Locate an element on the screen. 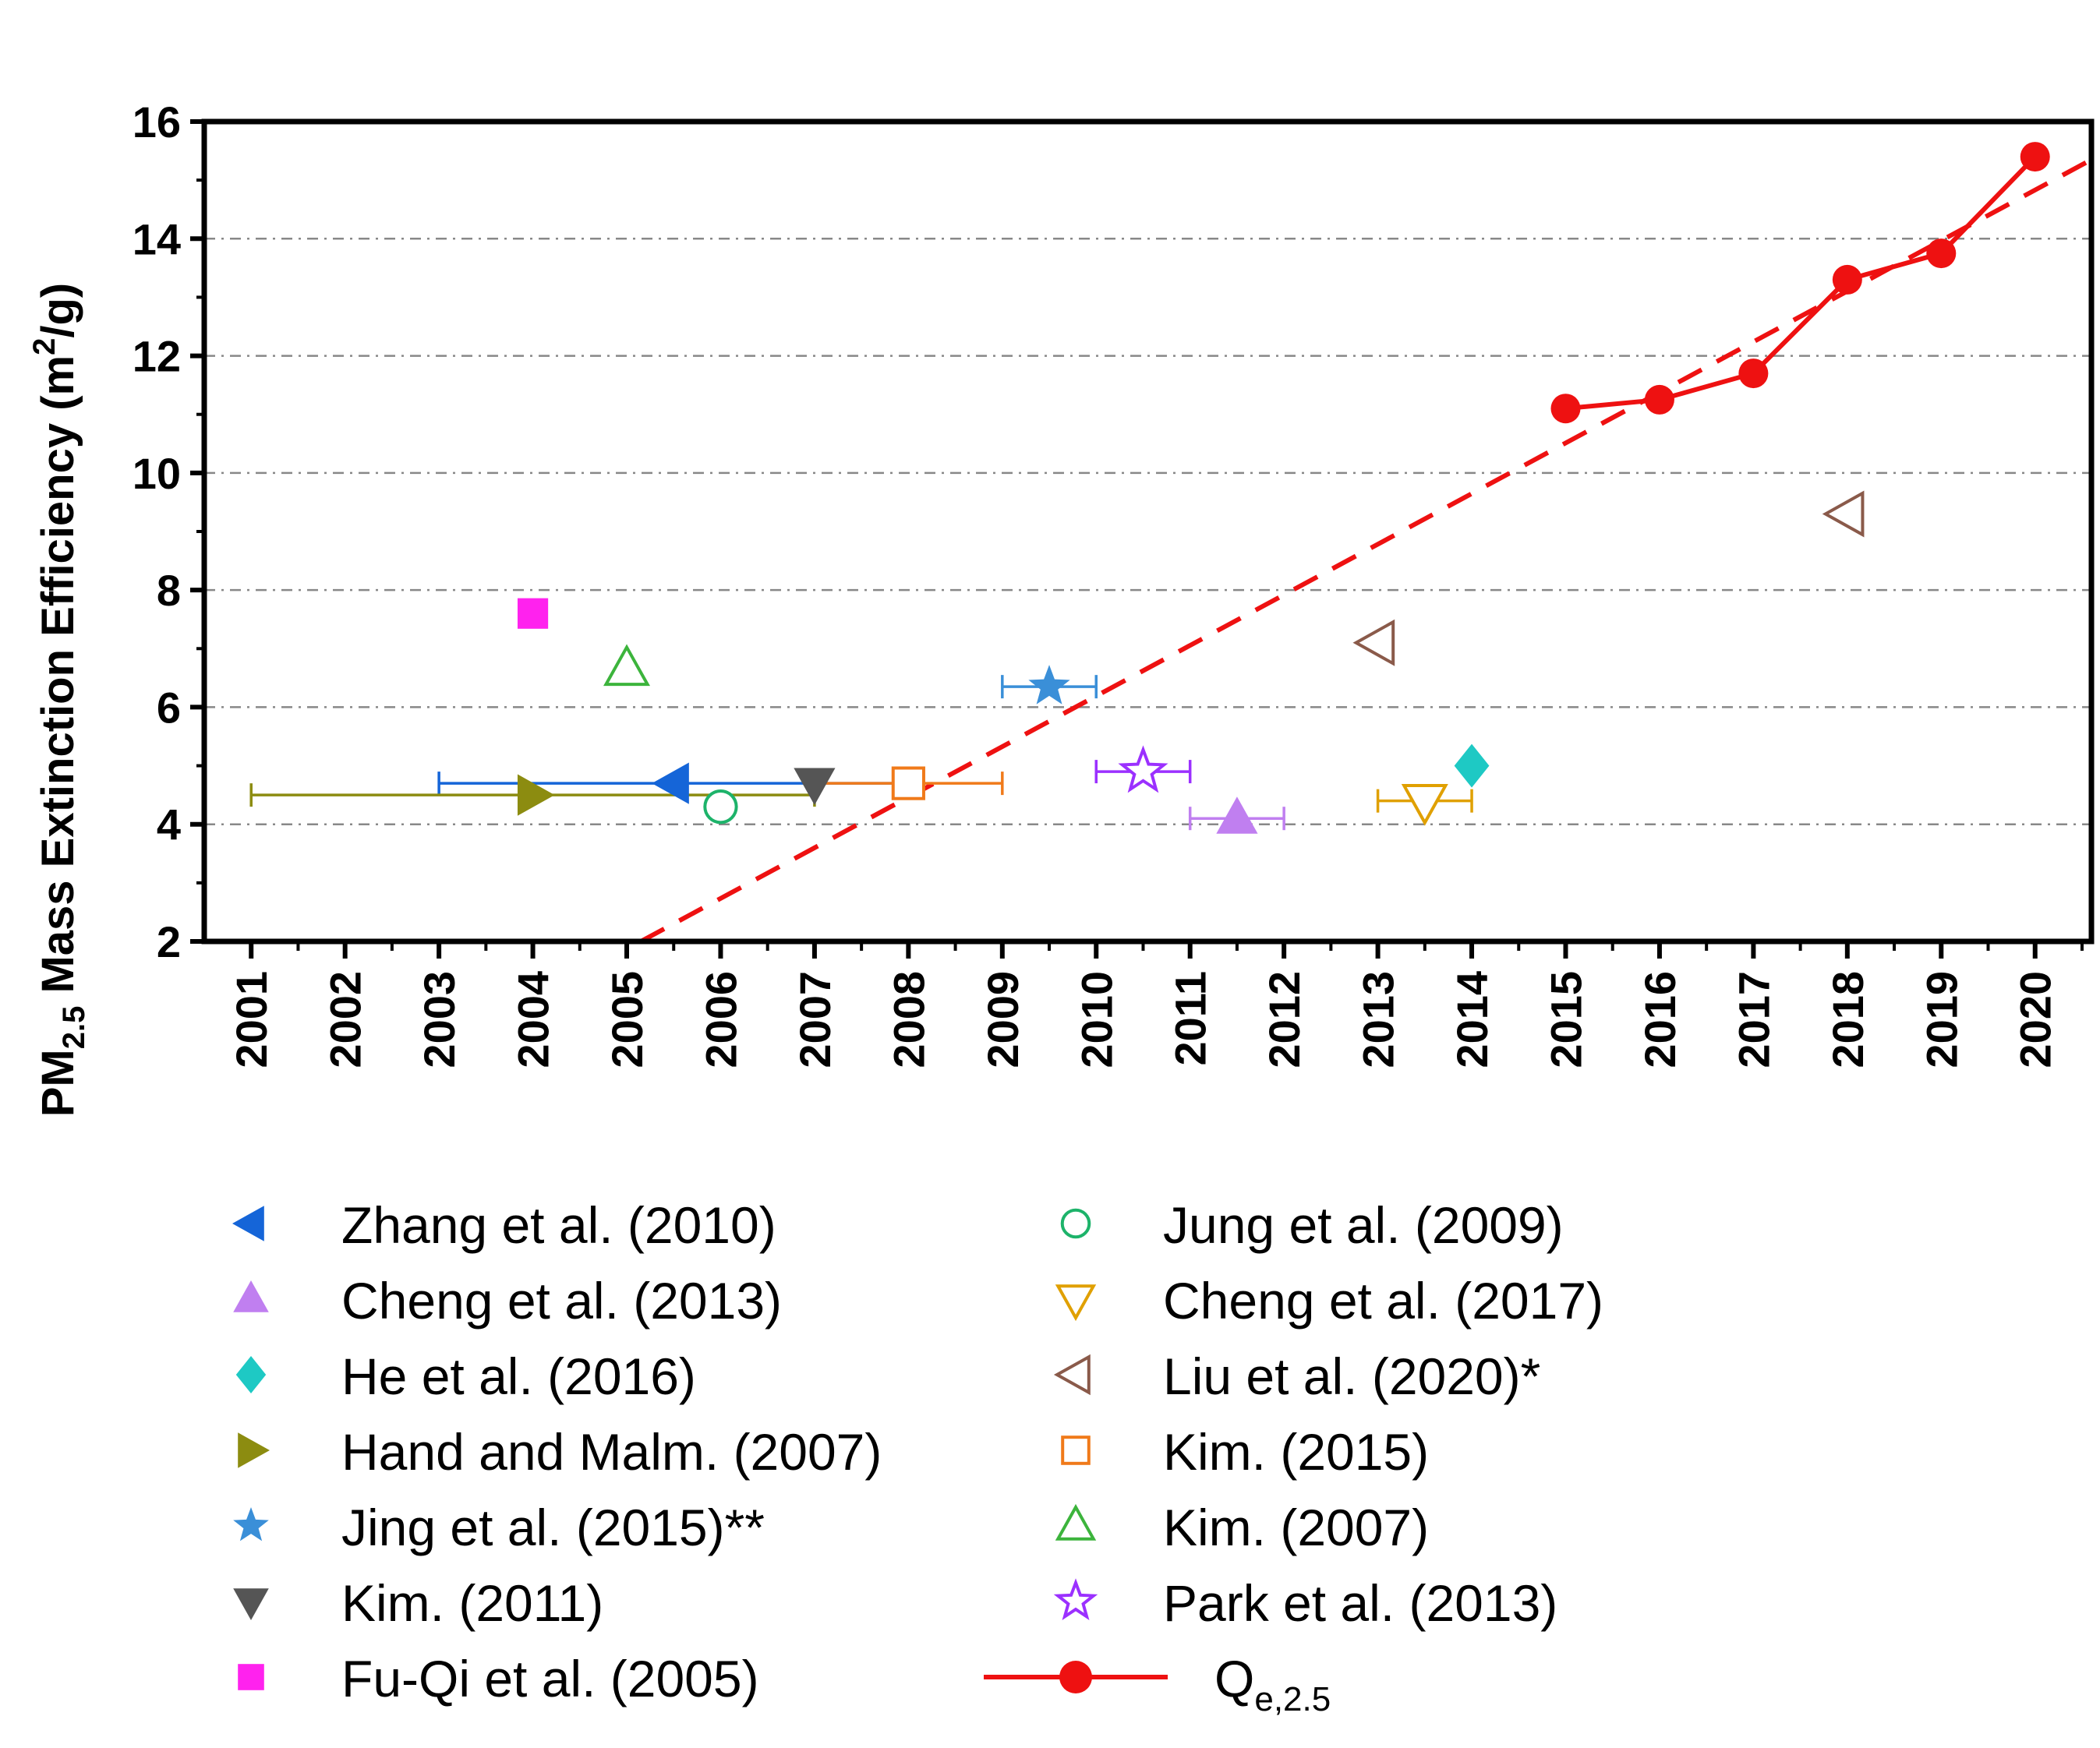  legend-item-q-e-2-5: Qe,2.5 is located at coordinates (1157, 1684).